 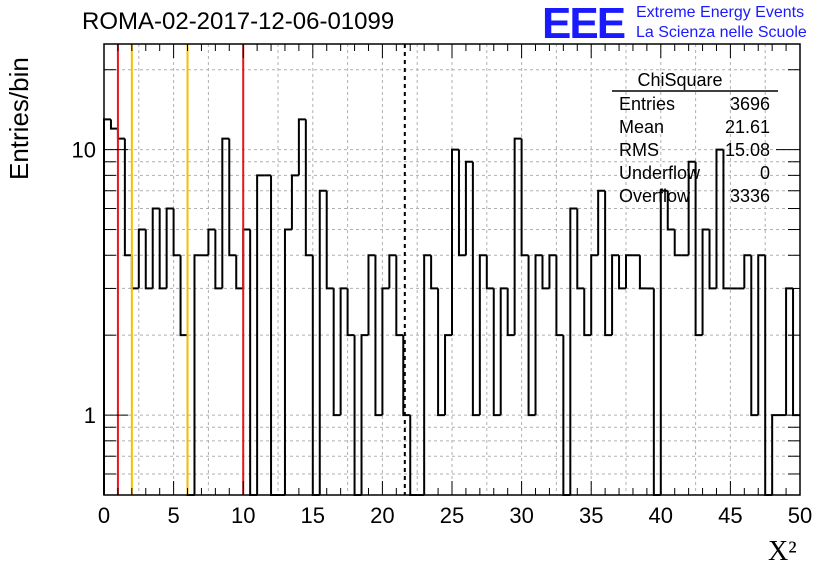 What do you see at coordinates (661, 515) in the screenshot?
I see `x-tick-label: 40` at bounding box center [661, 515].